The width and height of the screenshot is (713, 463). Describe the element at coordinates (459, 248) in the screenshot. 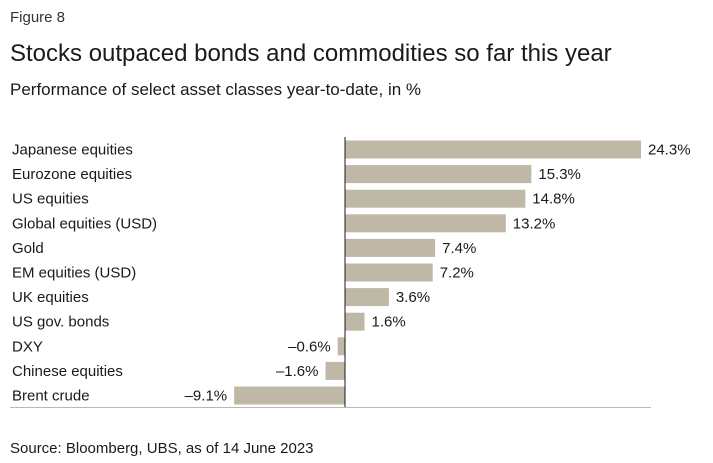

I see `value-label: 7.4%` at that location.